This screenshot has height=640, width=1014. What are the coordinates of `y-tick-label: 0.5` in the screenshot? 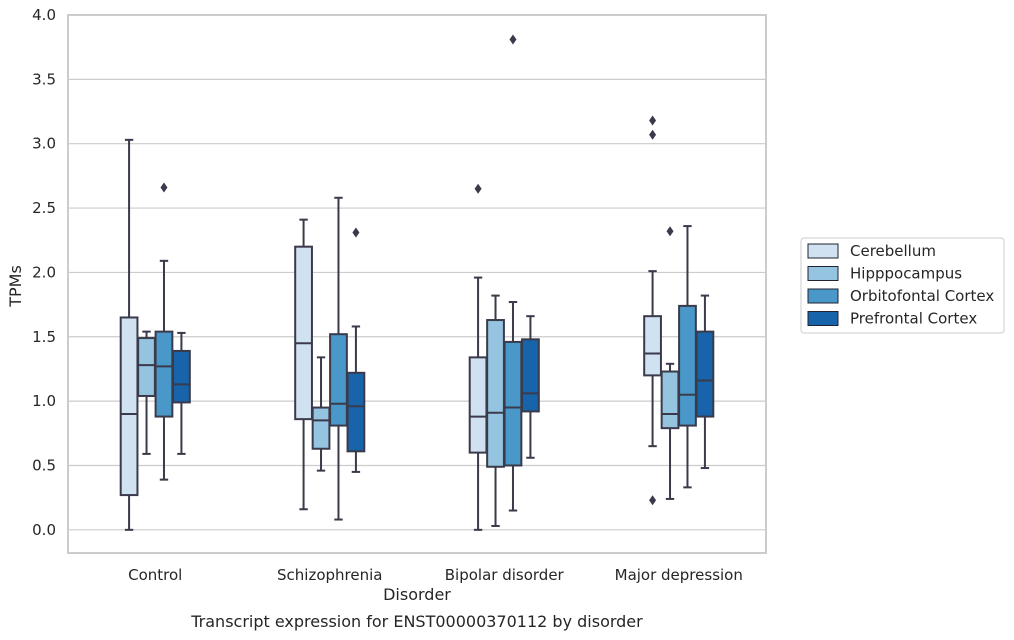 It's located at (44, 465).